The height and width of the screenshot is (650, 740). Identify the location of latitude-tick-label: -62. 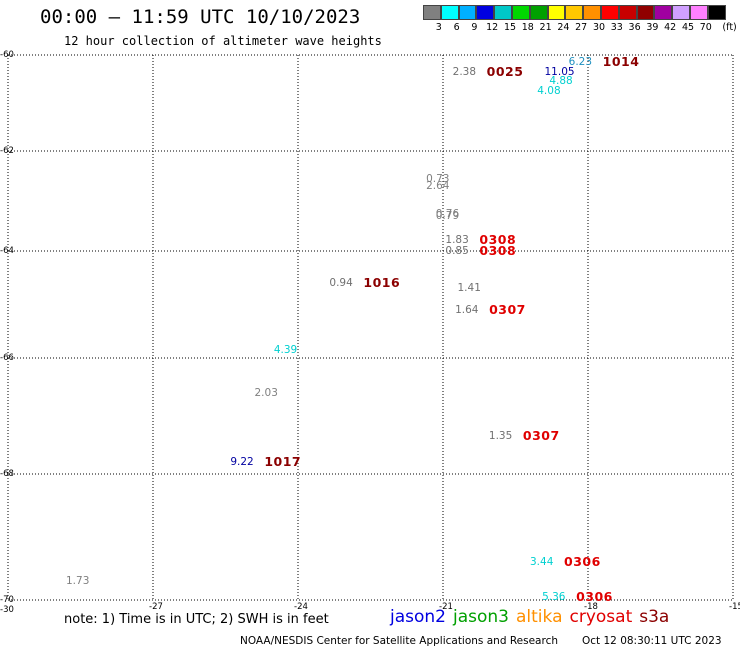
(7, 151).